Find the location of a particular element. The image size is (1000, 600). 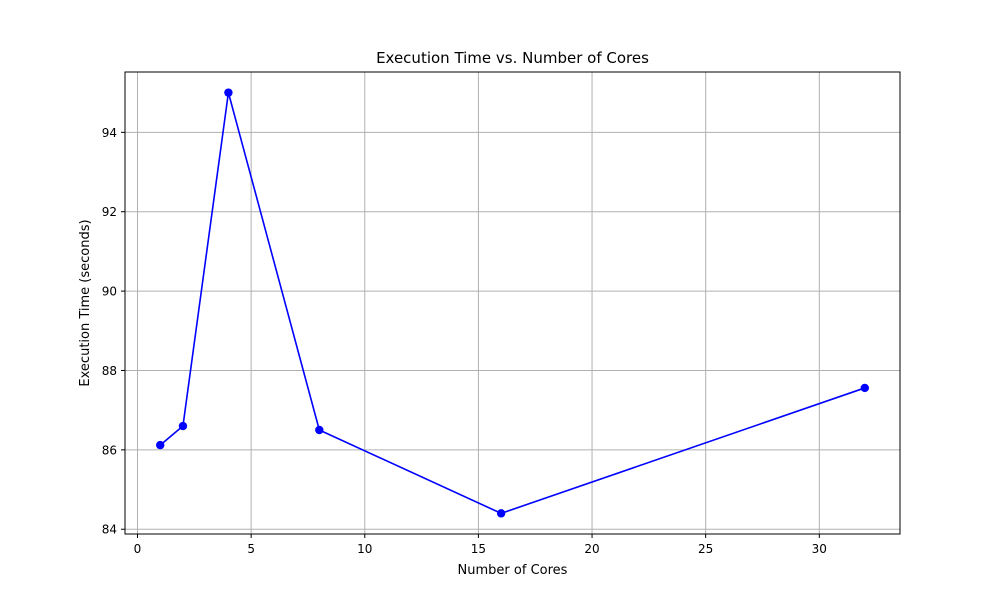

x-tick-label: 0 is located at coordinates (138, 549).